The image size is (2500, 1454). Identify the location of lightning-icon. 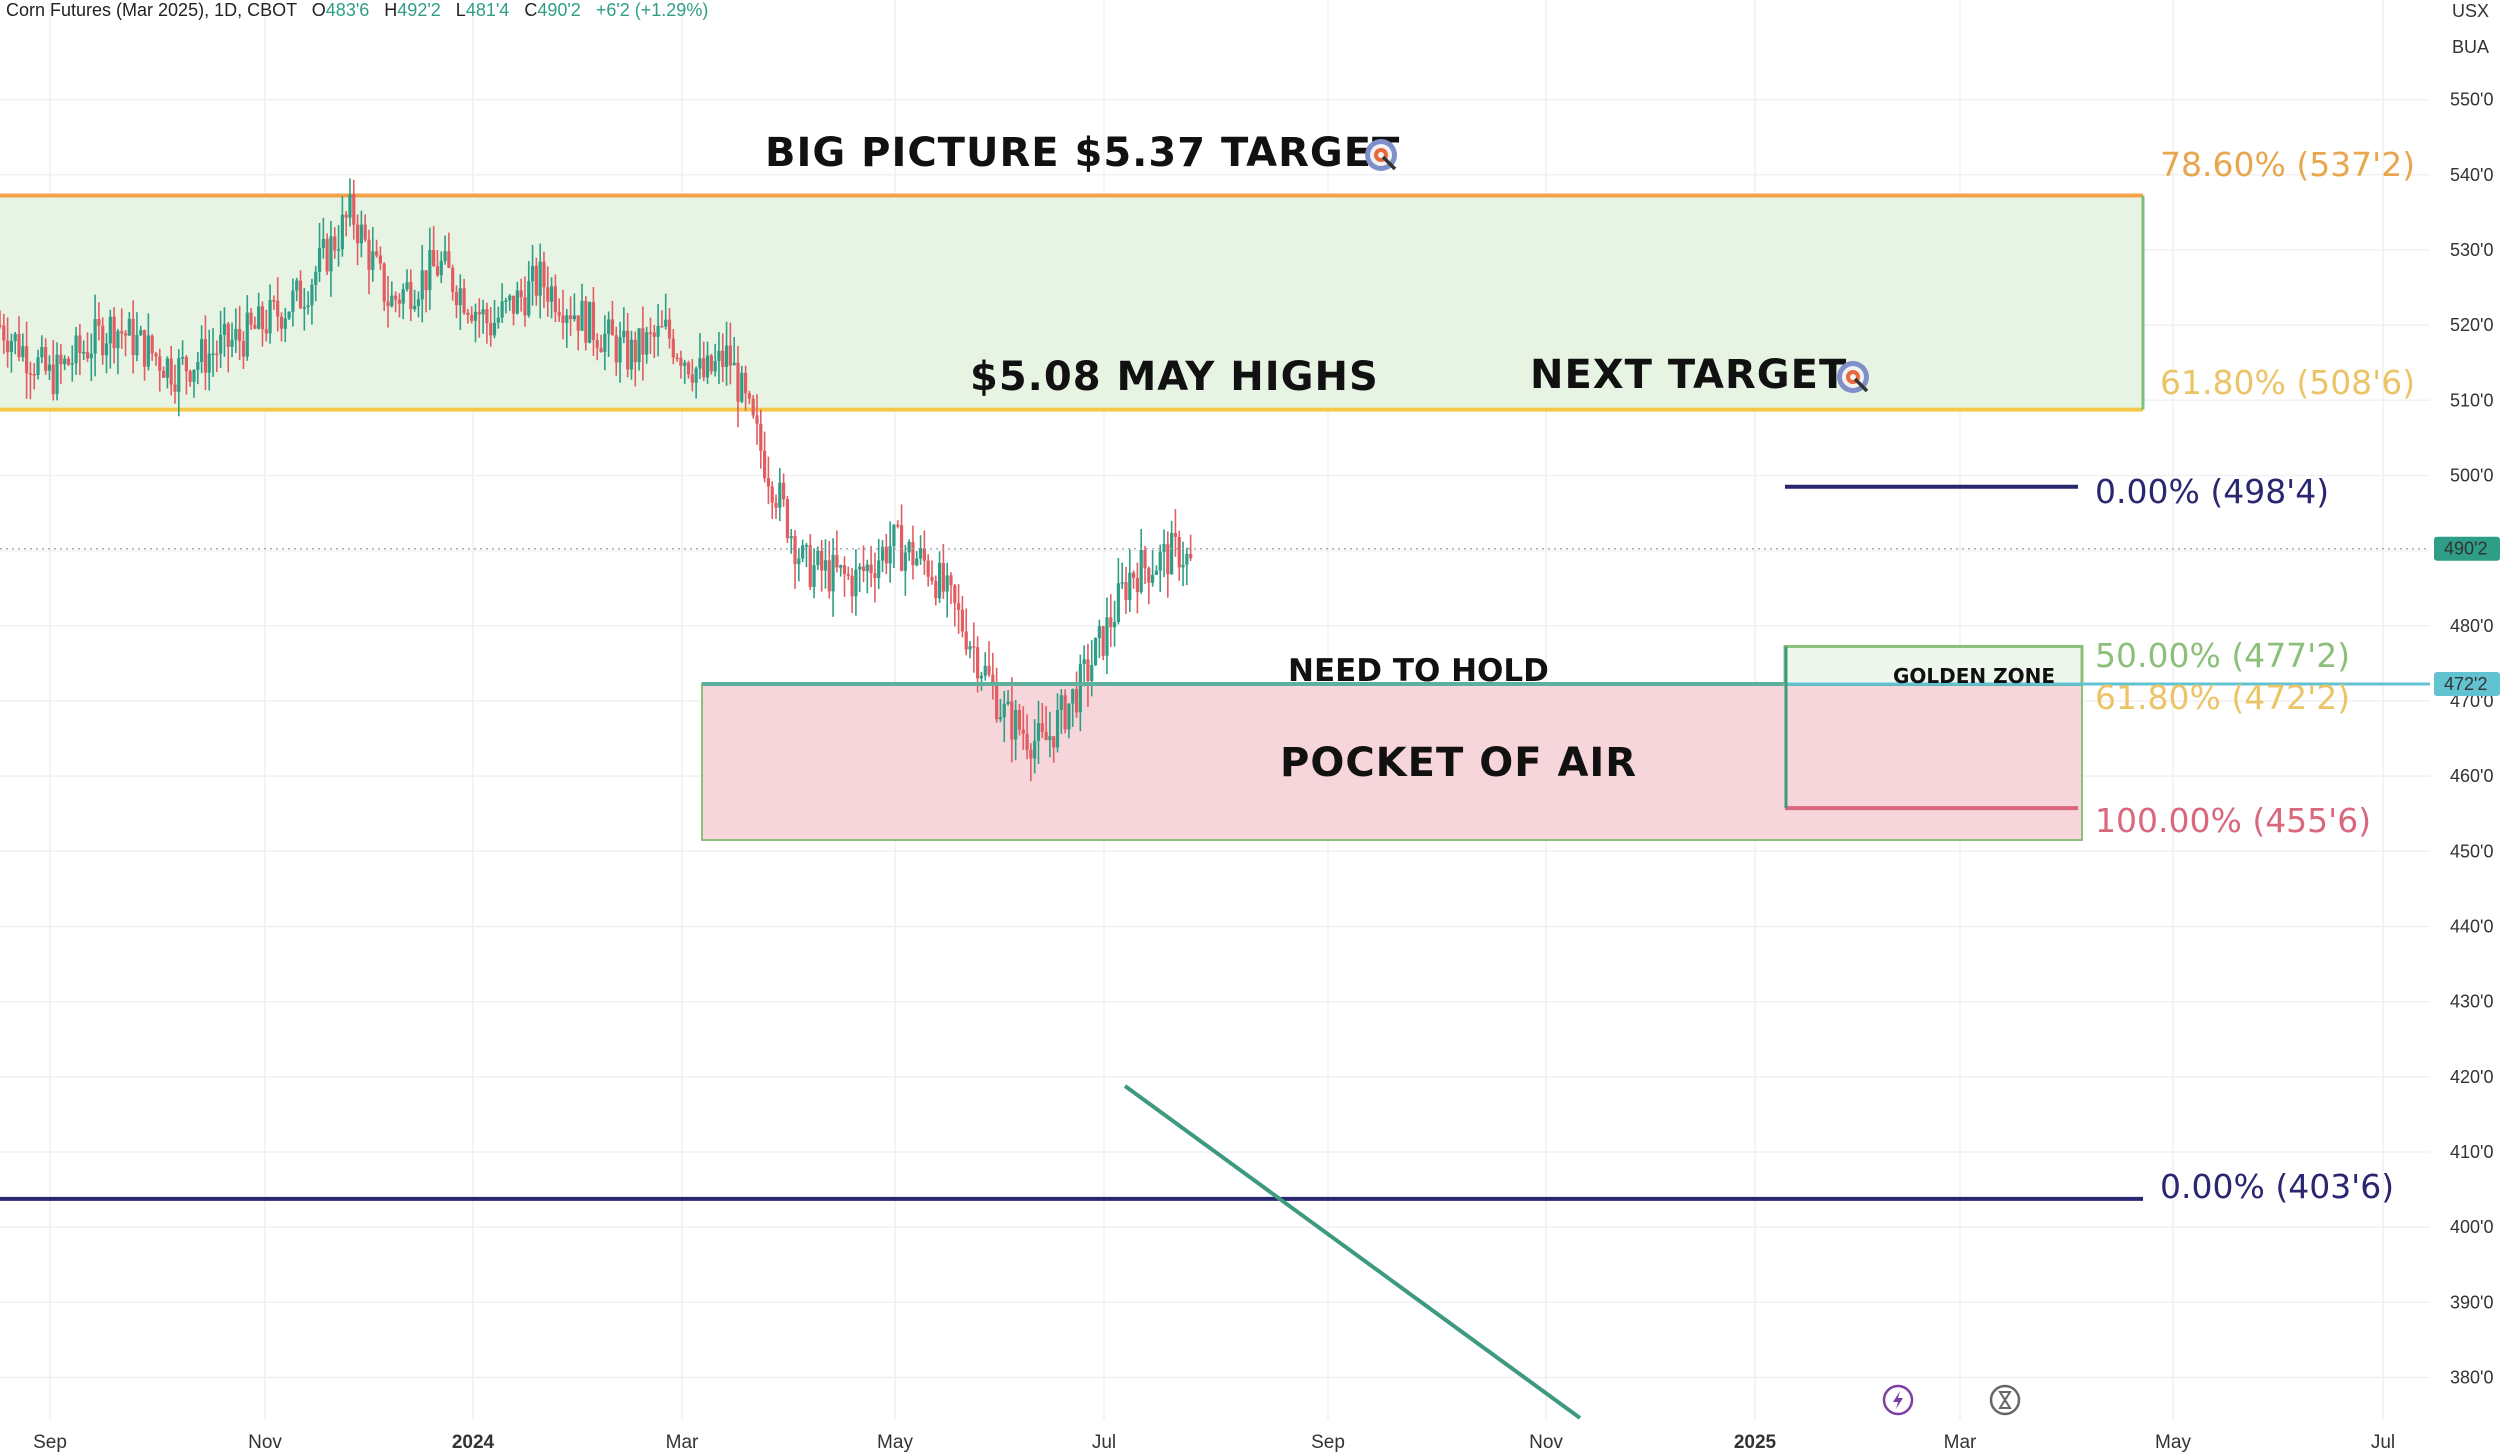
(1898, 1400).